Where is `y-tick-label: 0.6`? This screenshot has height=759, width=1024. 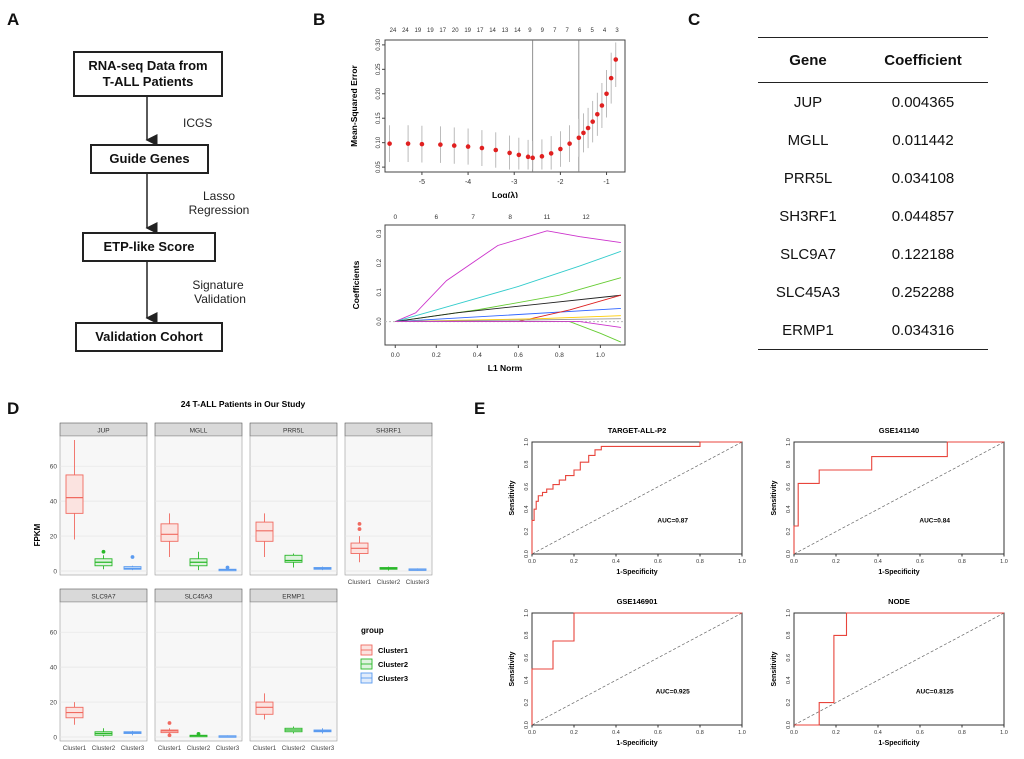 y-tick-label: 0.6 is located at coordinates (527, 658).